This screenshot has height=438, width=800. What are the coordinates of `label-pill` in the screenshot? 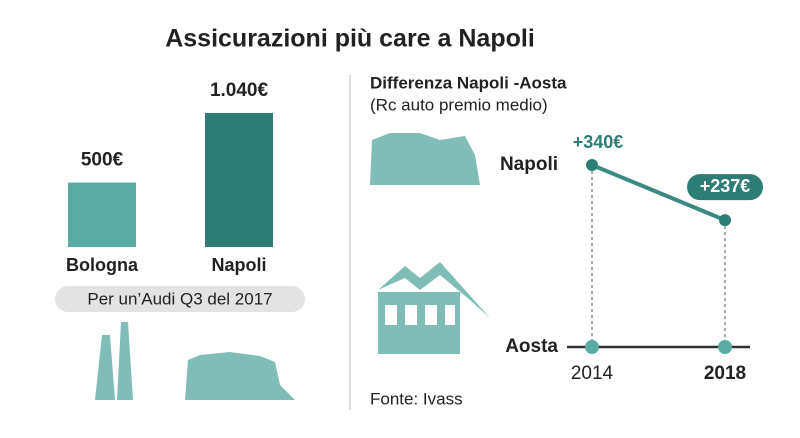 It's located at (725, 187).